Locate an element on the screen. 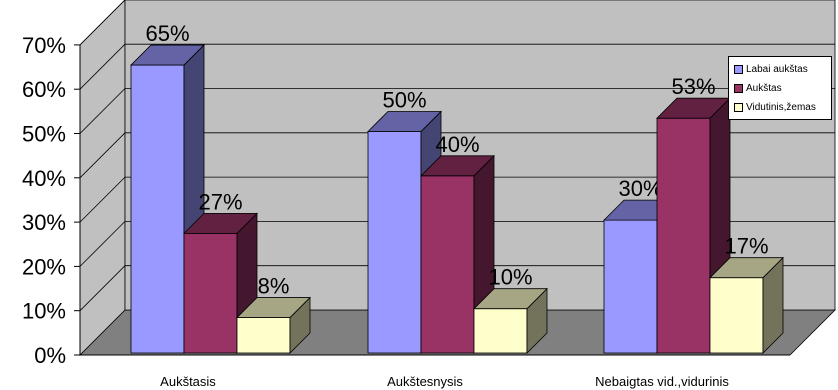  legend: Labai aukštas Aukštas Vidutinis,žemas is located at coordinates (780, 88).